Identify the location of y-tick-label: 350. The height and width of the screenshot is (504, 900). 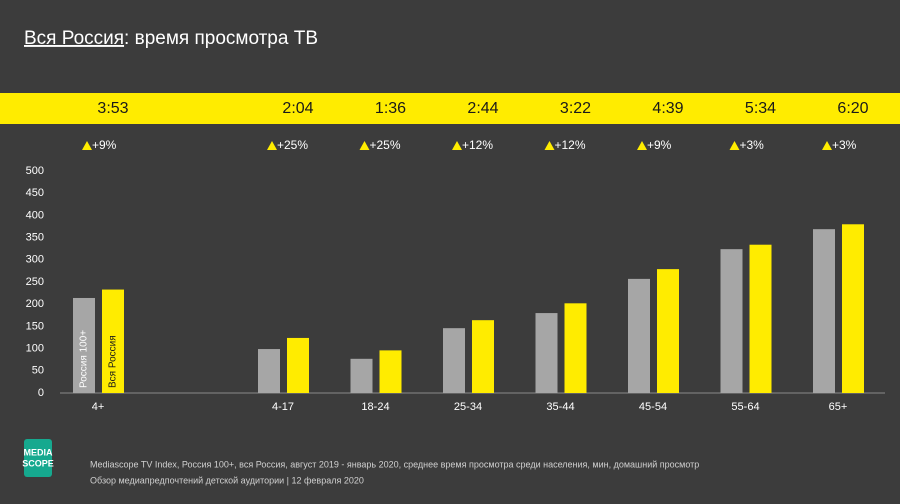
(35, 238).